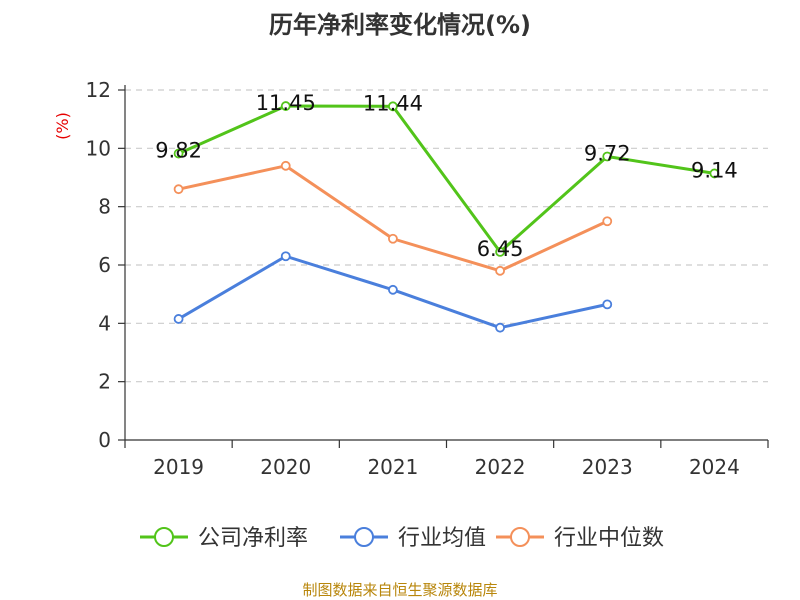 The image size is (800, 600). I want to click on data-label: 9.14, so click(714, 170).